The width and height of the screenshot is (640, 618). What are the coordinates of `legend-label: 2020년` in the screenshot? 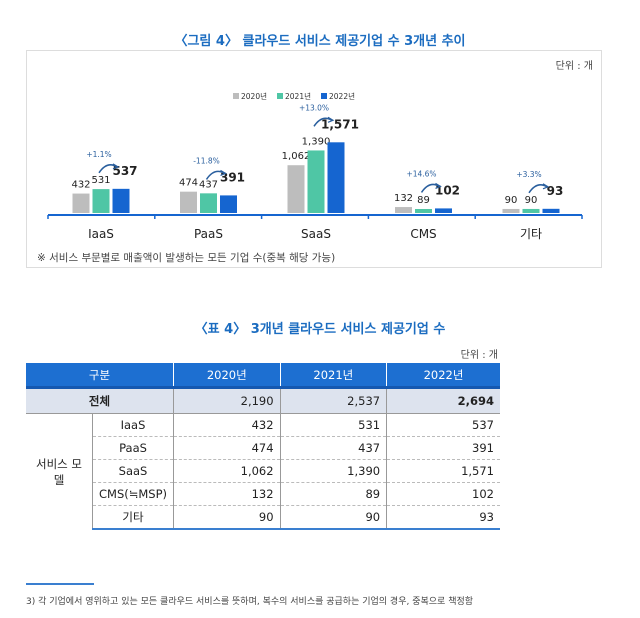 It's located at (254, 96).